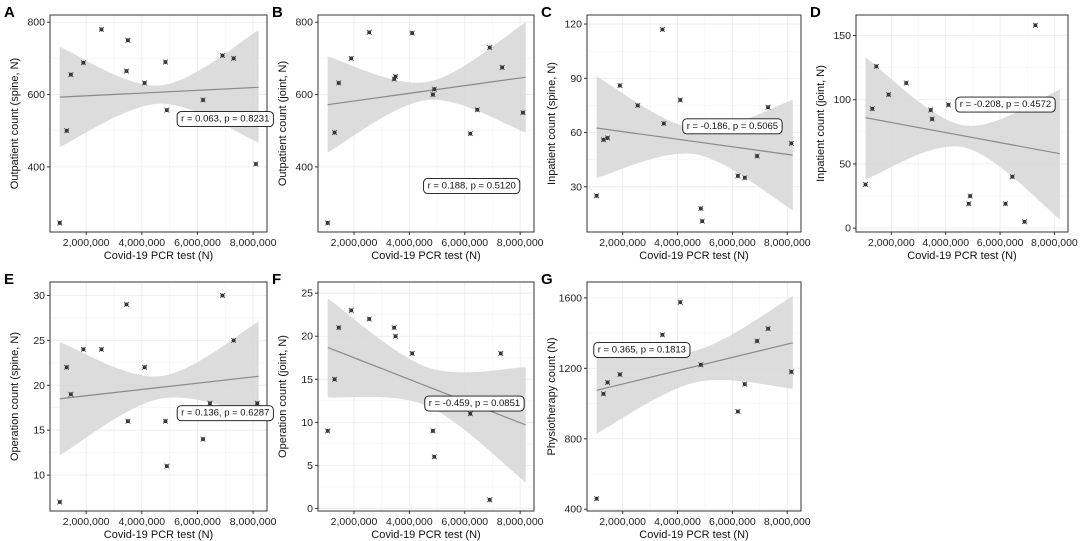 Image resolution: width=1080 pixels, height=541 pixels. Describe the element at coordinates (197, 243) in the screenshot. I see `x-tick-label: 6,000,000` at that location.